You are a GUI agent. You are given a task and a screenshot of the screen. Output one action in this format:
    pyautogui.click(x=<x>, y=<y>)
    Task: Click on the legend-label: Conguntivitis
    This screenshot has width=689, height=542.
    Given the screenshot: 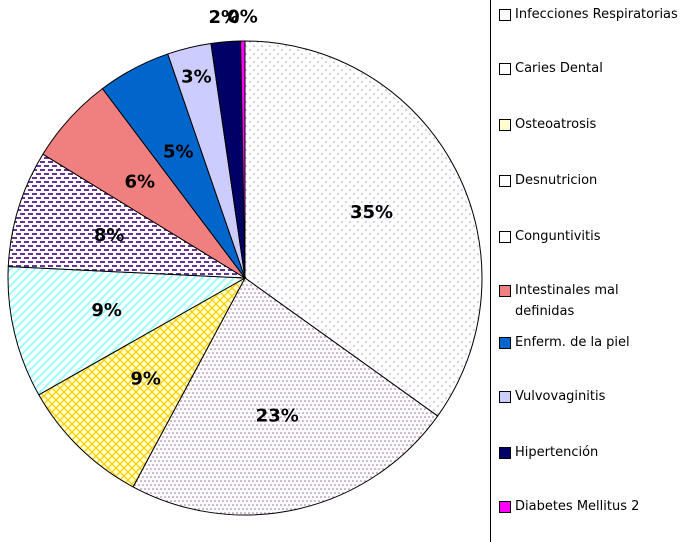 What is the action you would take?
    pyautogui.click(x=558, y=236)
    